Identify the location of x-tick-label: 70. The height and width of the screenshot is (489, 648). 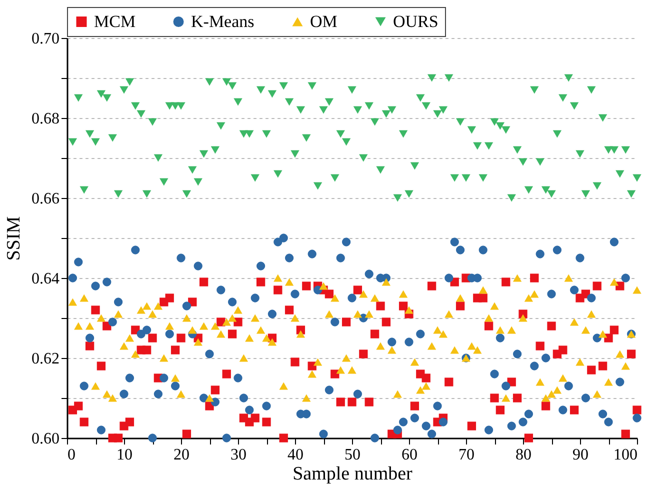
(466, 455).